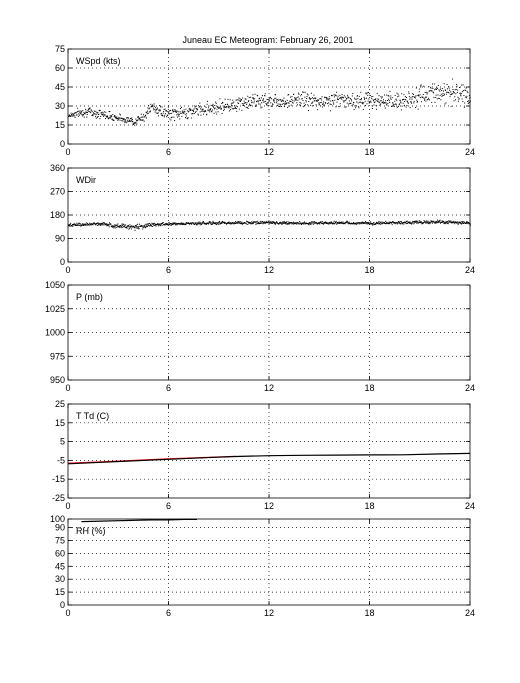 This screenshot has width=520, height=683. What do you see at coordinates (60, 87) in the screenshot?
I see `y-tick-label: 45` at bounding box center [60, 87].